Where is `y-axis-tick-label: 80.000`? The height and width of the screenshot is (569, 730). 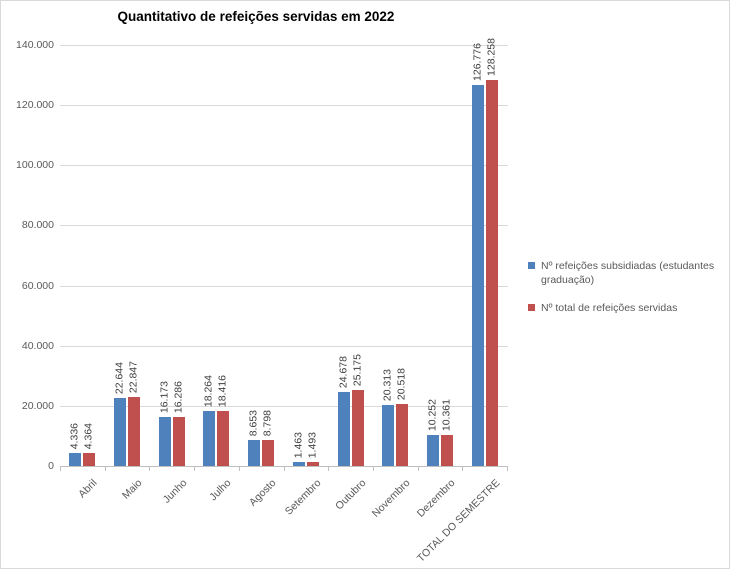 y-axis-tick-label: 80.000 is located at coordinates (37, 225).